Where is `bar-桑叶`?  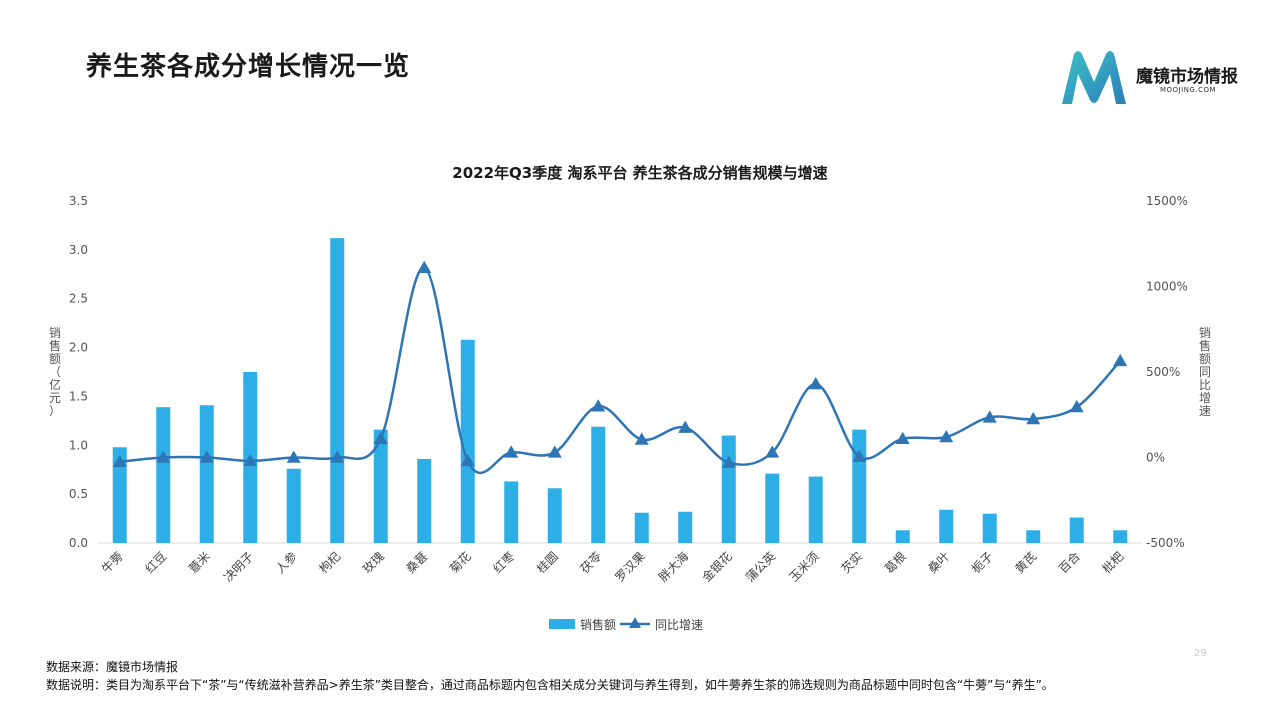 bar-桑叶 is located at coordinates (946, 526).